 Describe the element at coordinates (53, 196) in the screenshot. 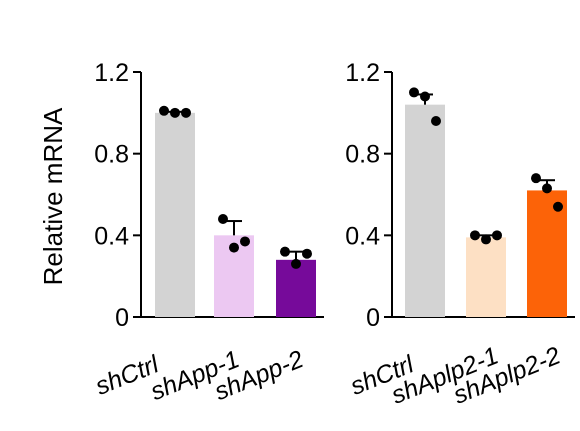

I see `y-axis-label: Relative mRNA` at that location.